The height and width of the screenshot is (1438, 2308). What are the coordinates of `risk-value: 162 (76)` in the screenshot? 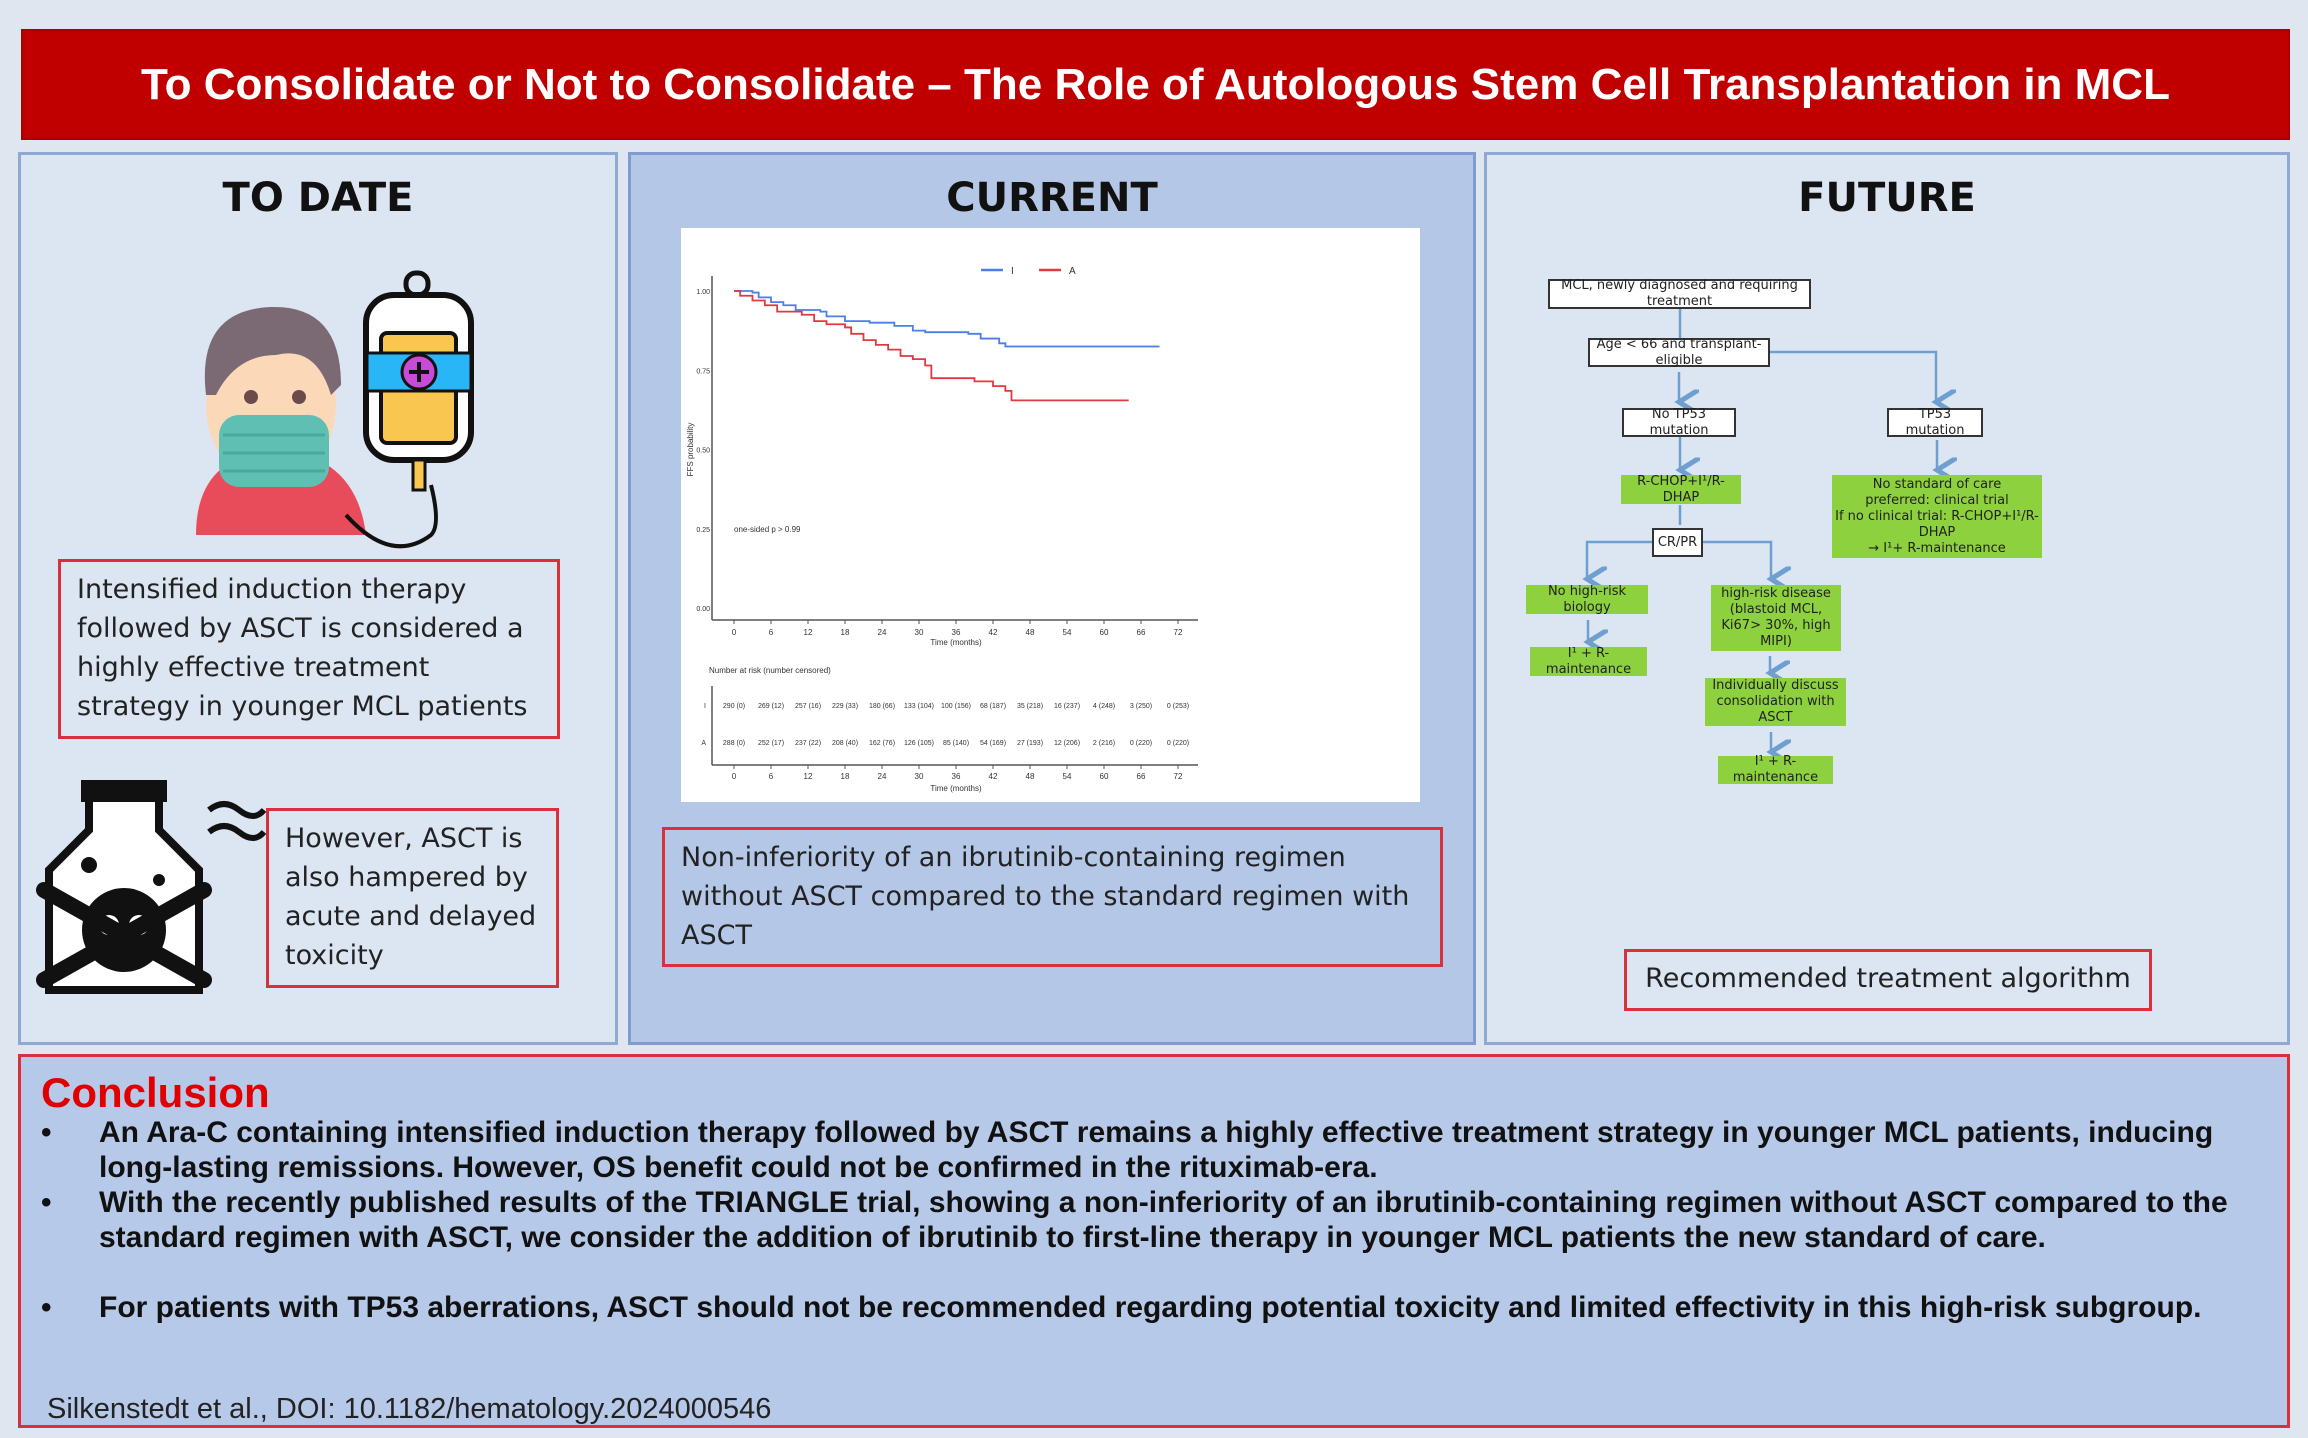 It's located at (882, 743).